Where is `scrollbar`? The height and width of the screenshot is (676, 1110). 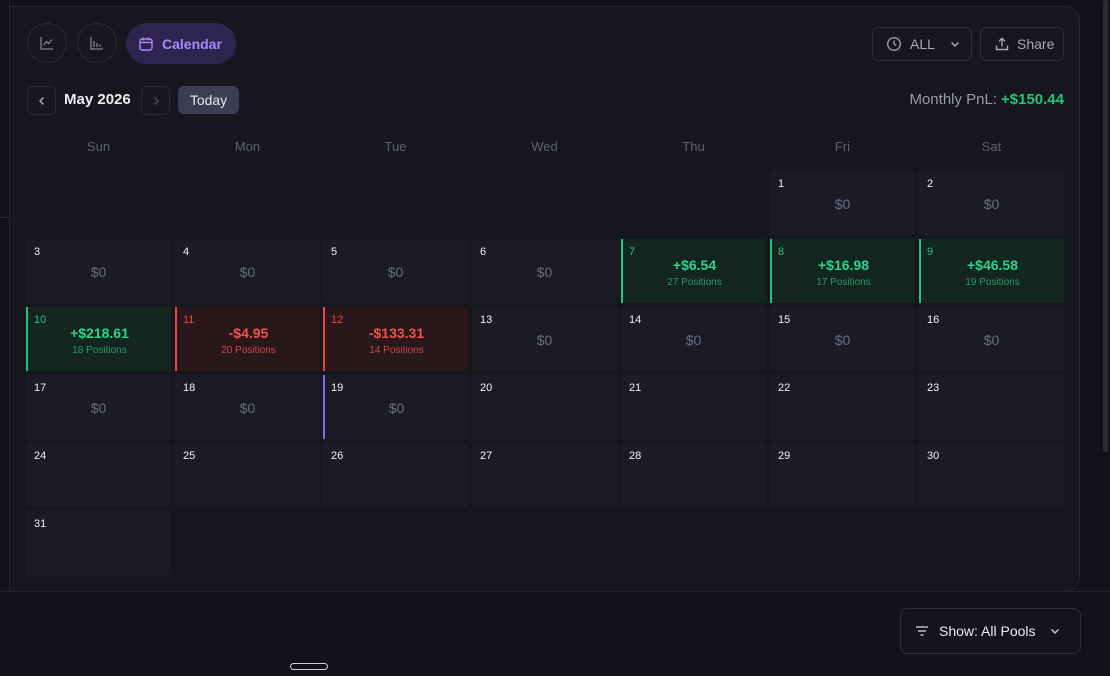 scrollbar is located at coordinates (1105, 226).